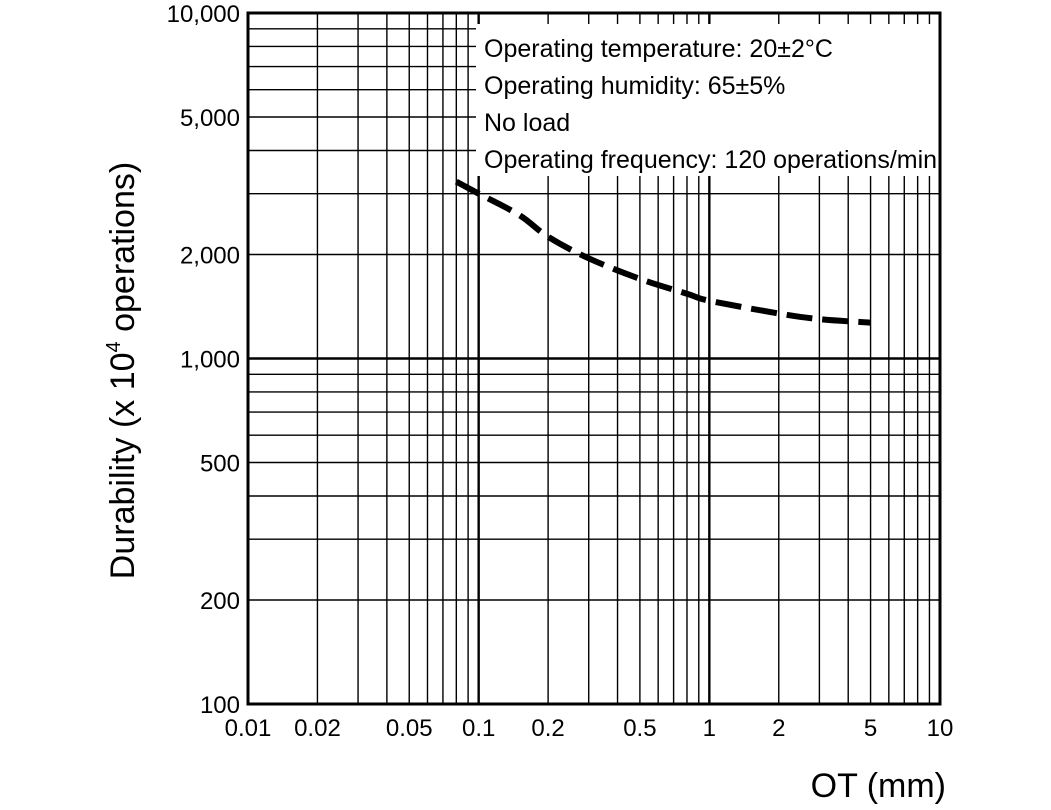 The image size is (1051, 810). I want to click on y-axis-title-prefix: Durability (x 10, so click(123, 465).